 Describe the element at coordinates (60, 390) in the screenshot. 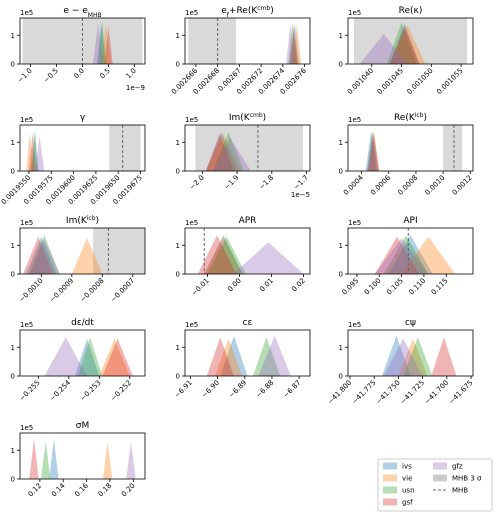

I see `x-tick-label: −0.254` at that location.